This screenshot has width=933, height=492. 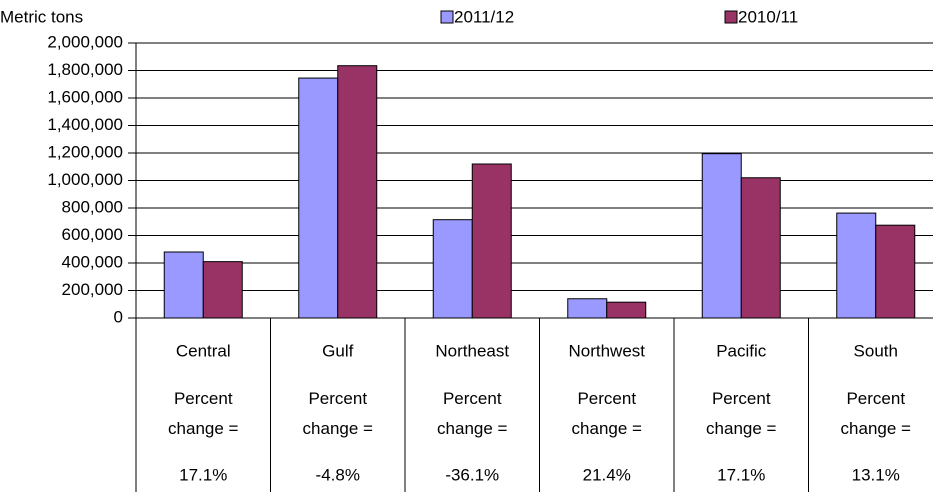 I want to click on category-label: Gulf, so click(x=337, y=350).